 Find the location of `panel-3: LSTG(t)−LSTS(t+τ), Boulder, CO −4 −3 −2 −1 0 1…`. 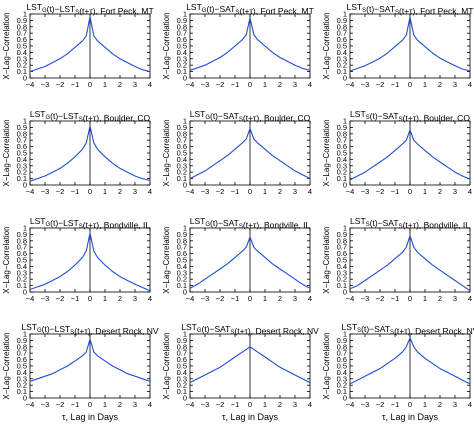

panel-3: LSTG(t)−LSTS(t+τ), Boulder, CO −4 −3 −2 −1 0 1… is located at coordinates (77, 152).